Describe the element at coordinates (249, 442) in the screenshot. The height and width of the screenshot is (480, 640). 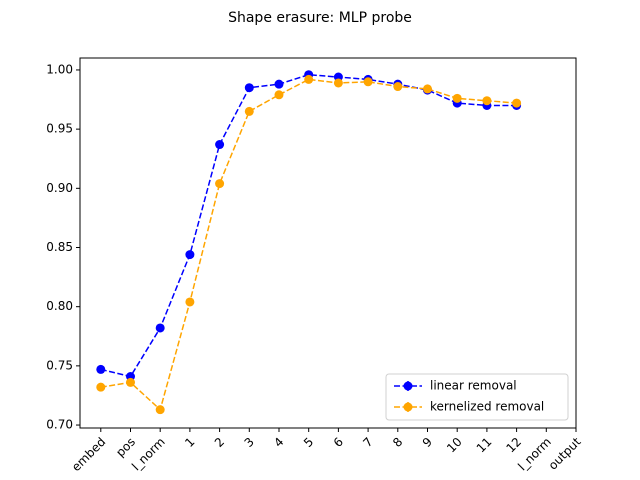
I see `x-tick-label: 3` at that location.